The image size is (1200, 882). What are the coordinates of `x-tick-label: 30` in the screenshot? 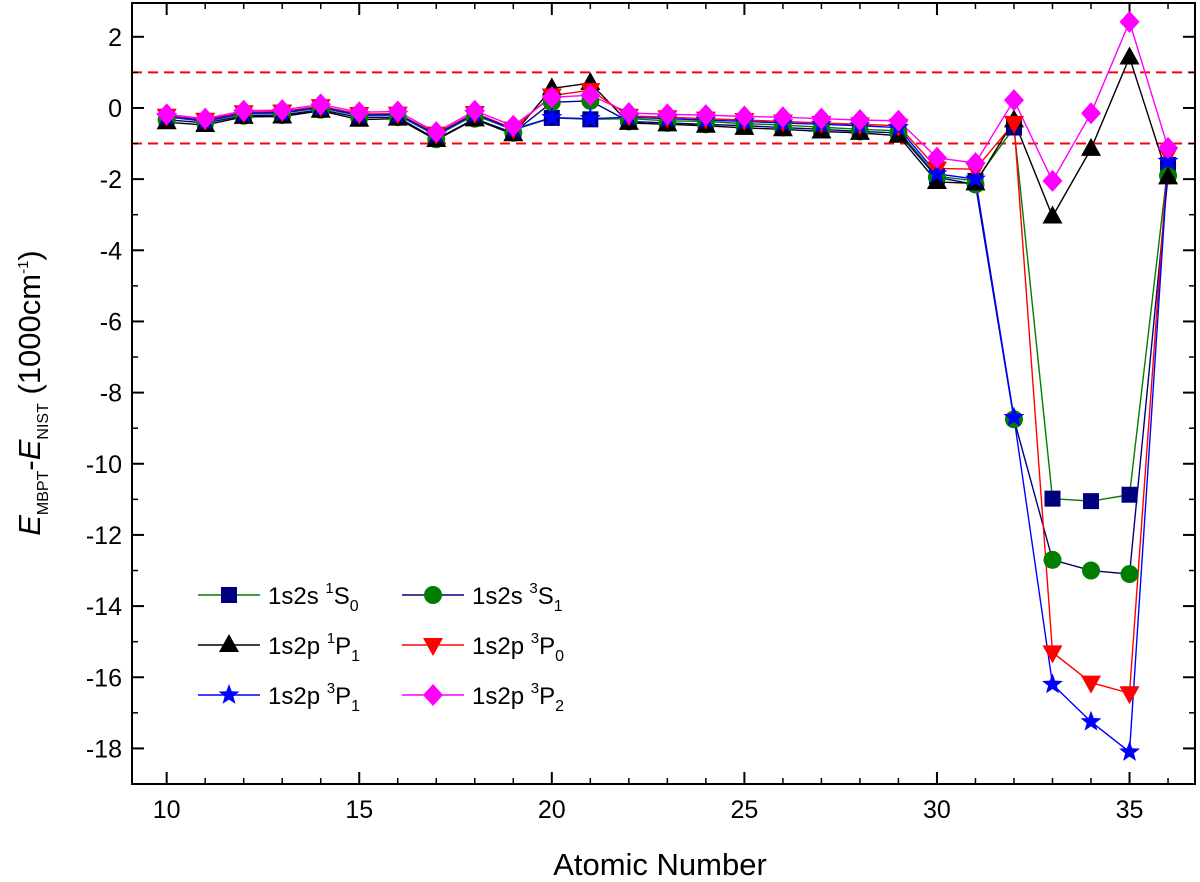 It's located at (937, 810).